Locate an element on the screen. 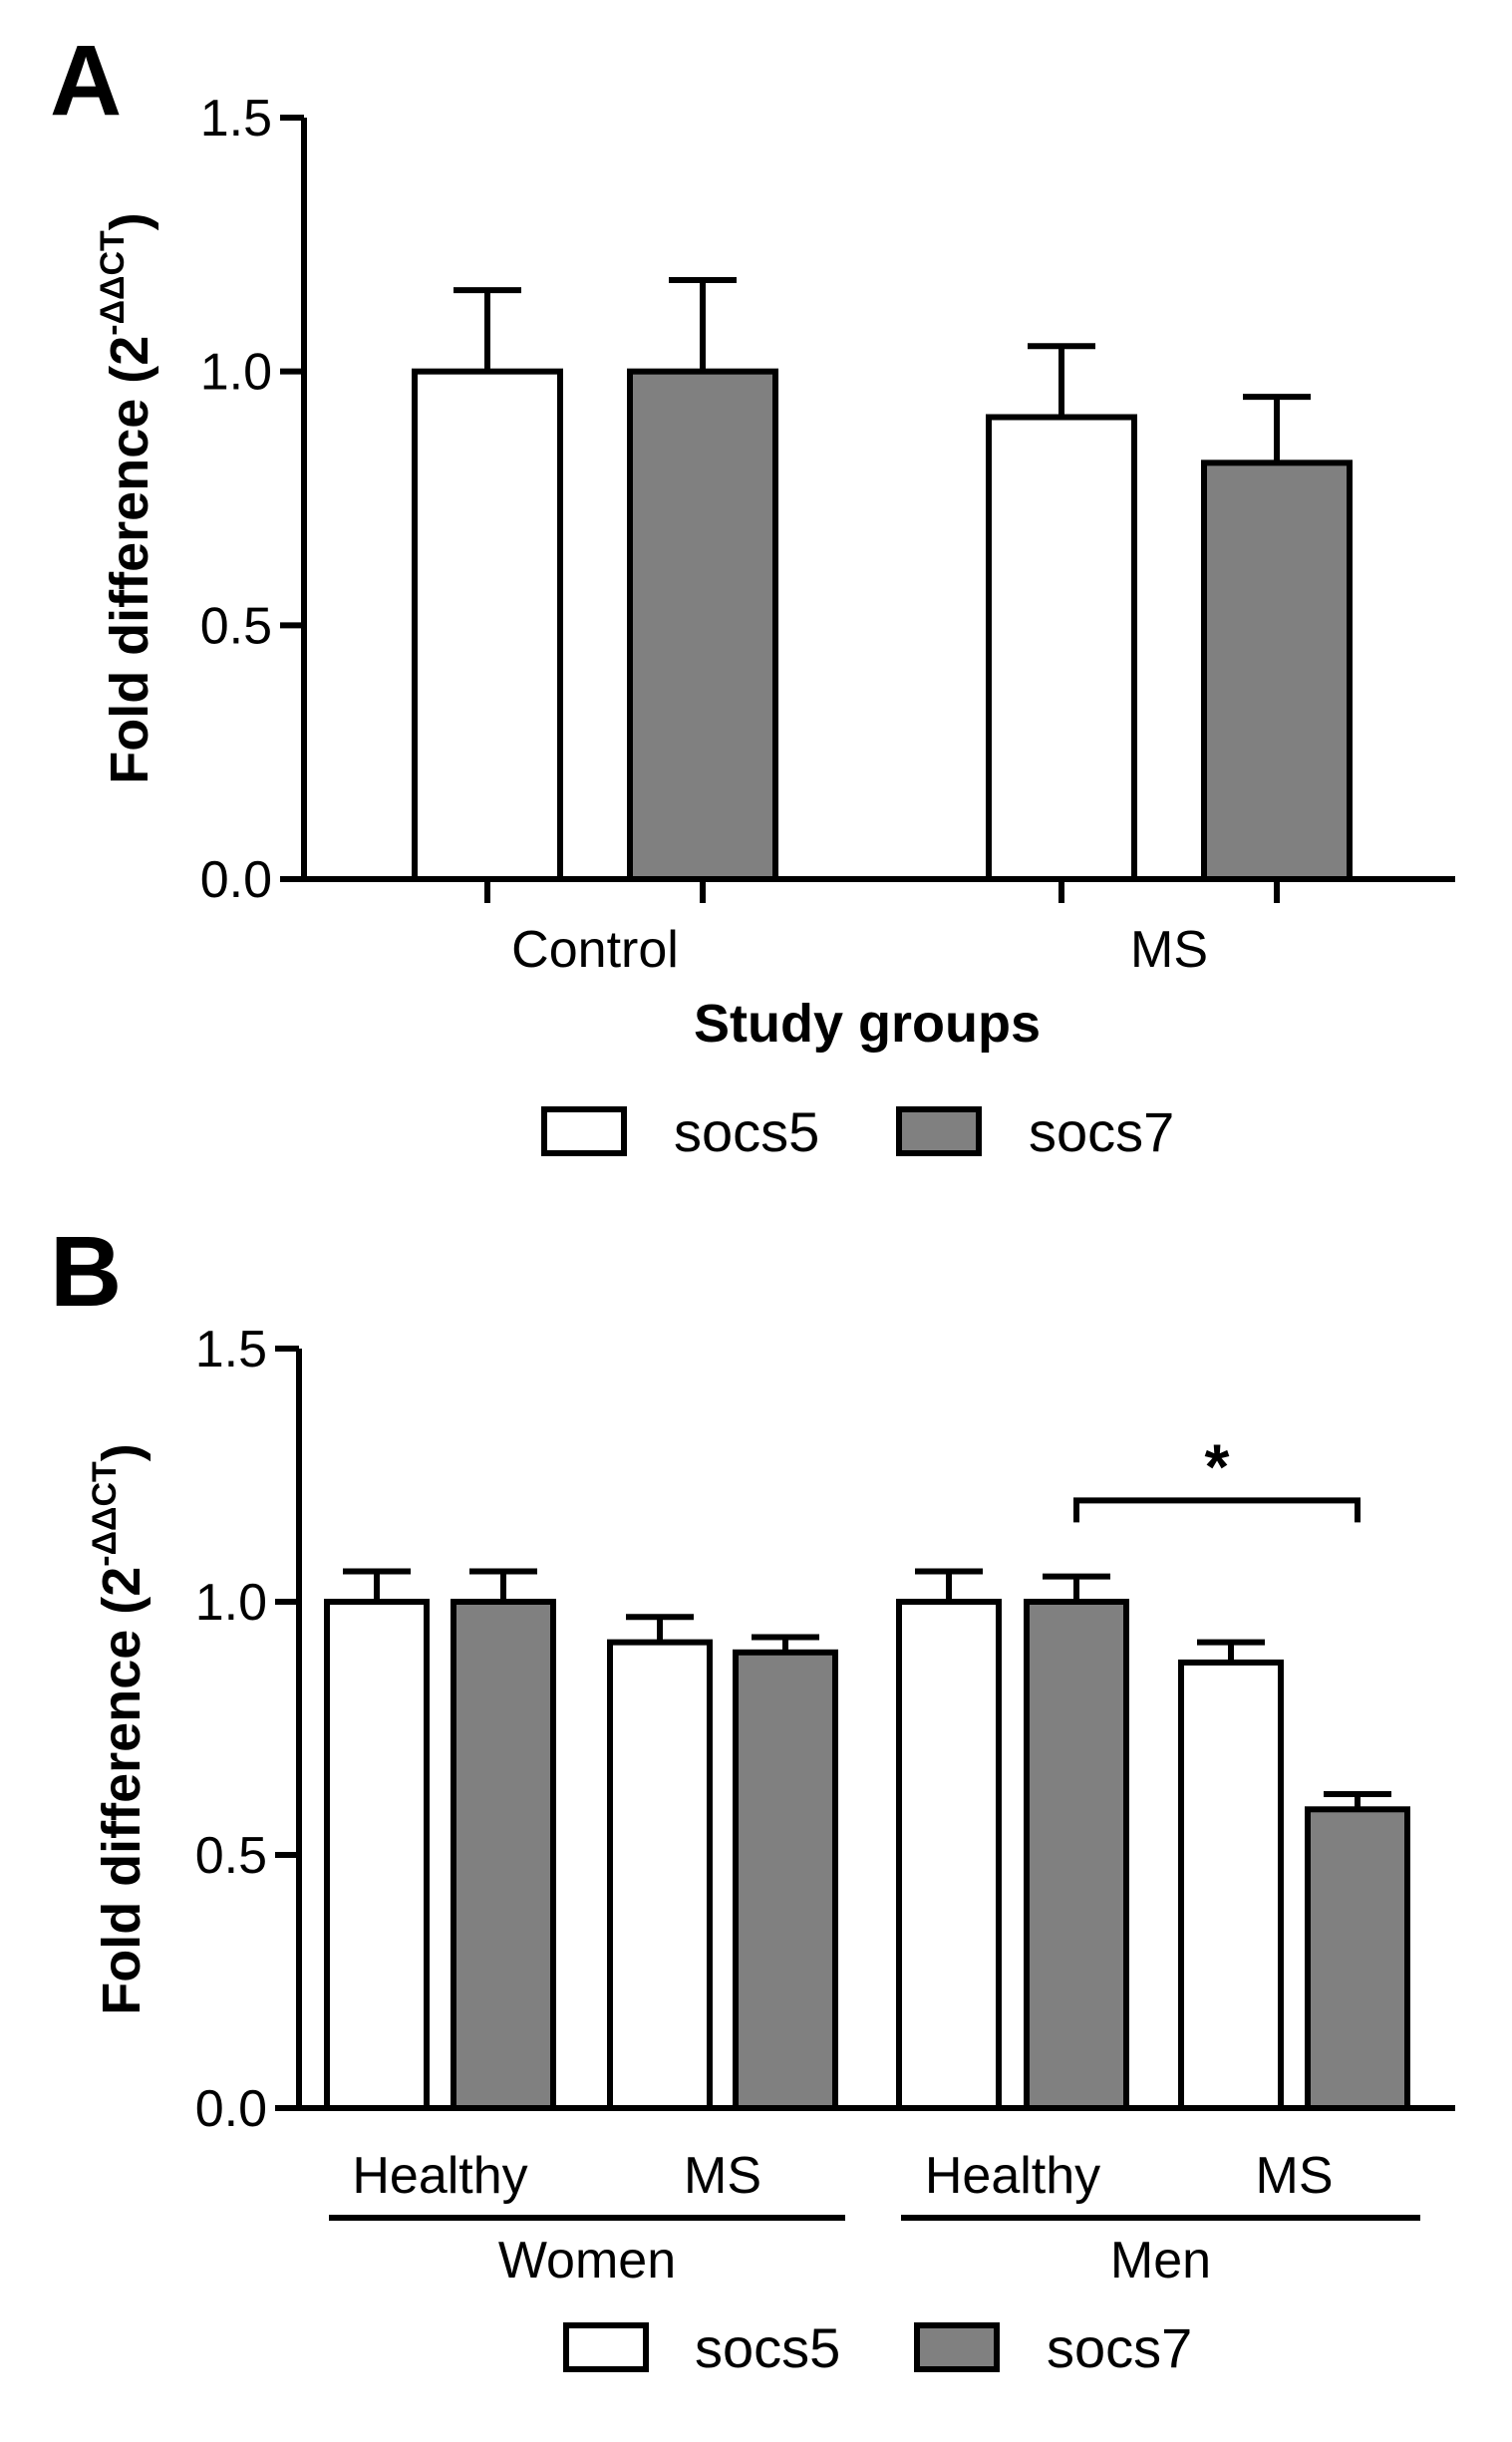 The image size is (1512, 2442). panel-letter: B is located at coordinates (86, 1272).